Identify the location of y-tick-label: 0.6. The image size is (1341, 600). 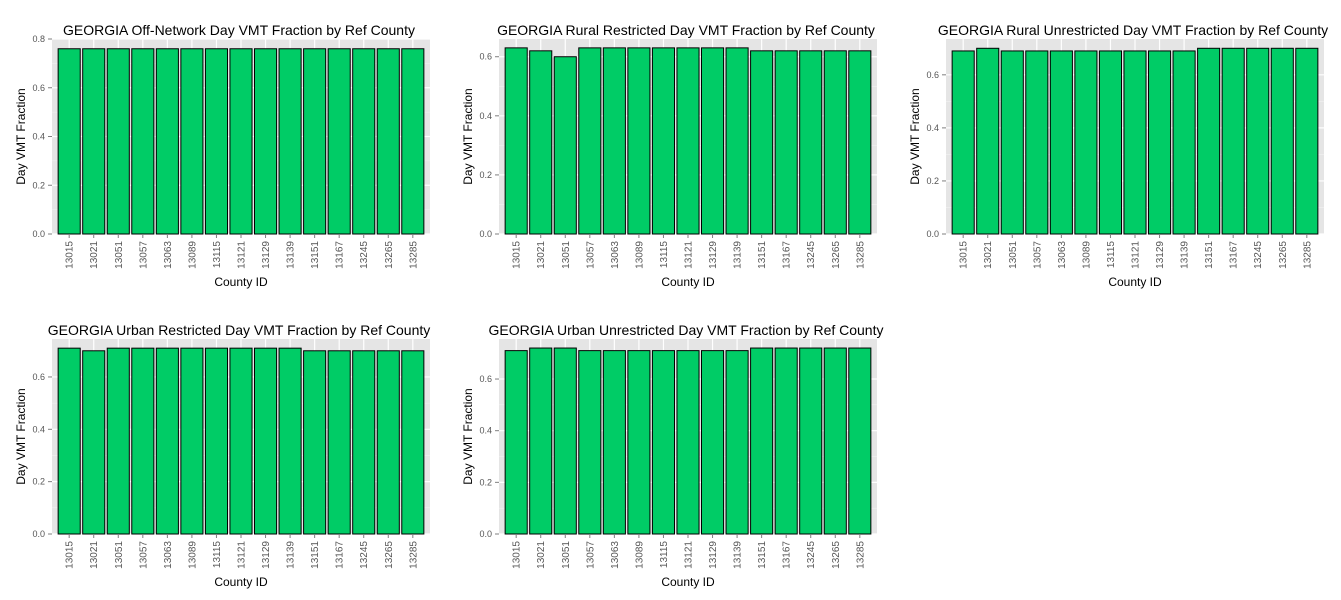
(38, 377).